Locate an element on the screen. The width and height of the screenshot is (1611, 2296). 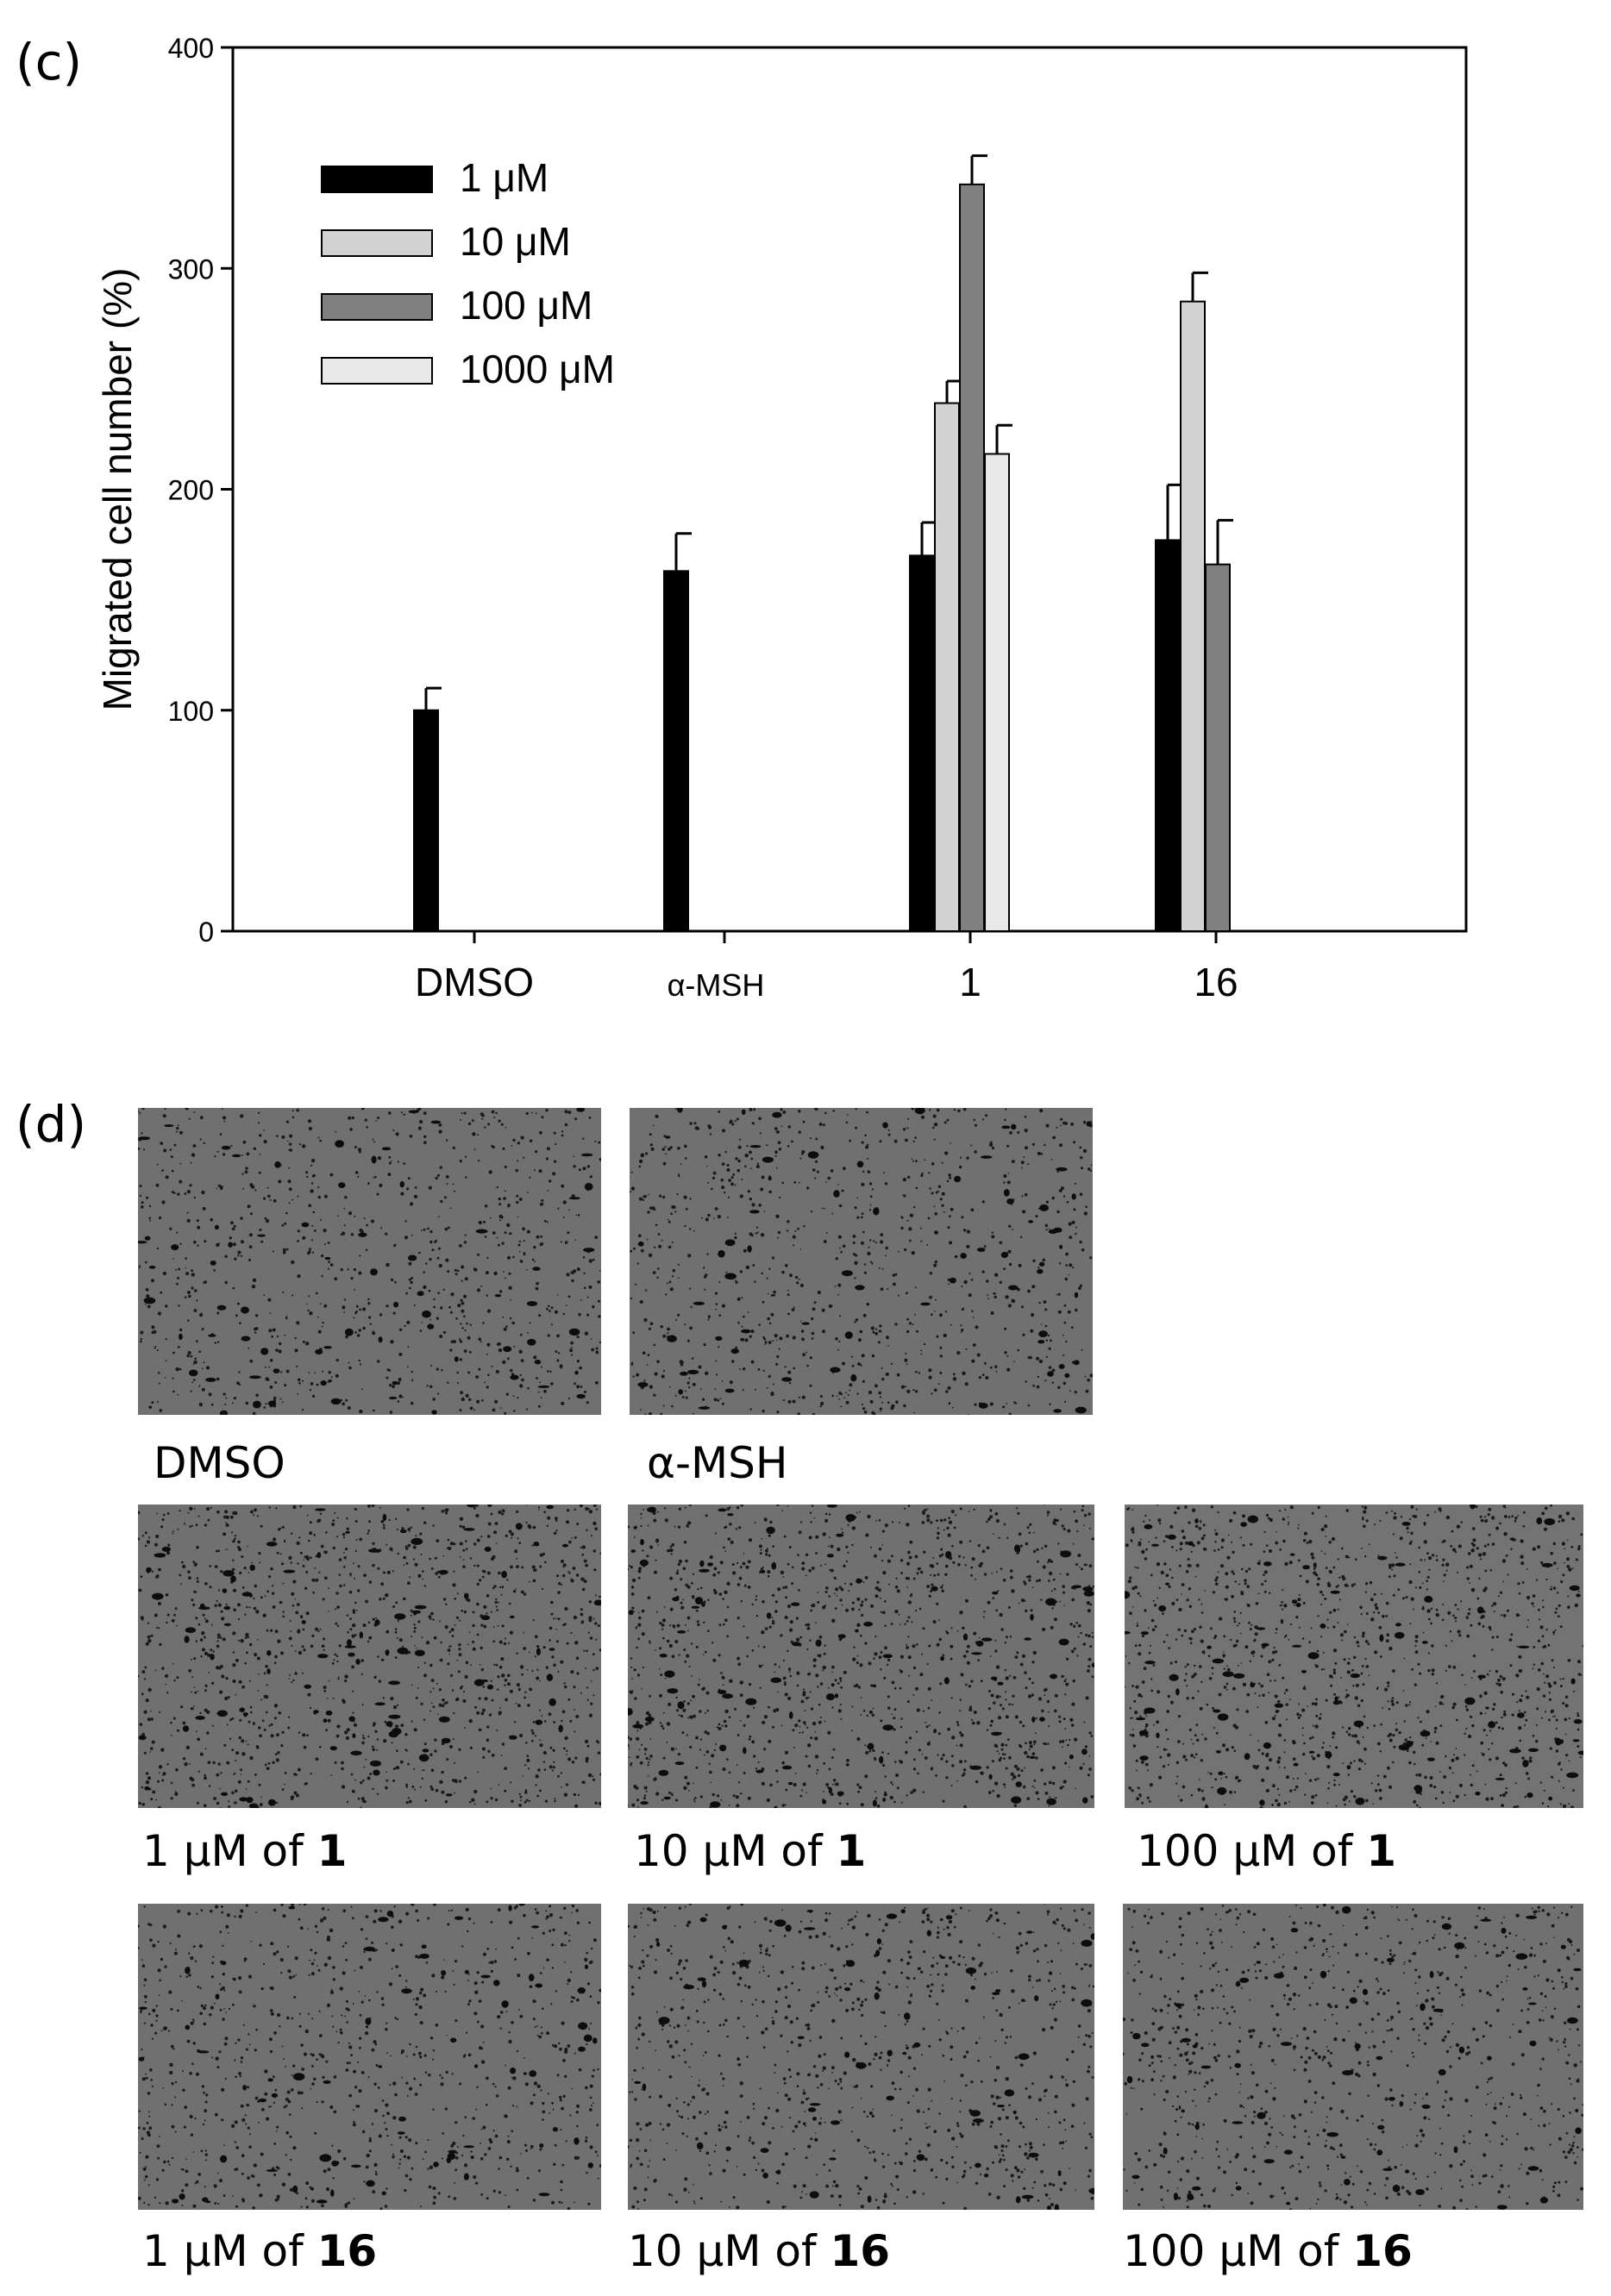
micrograph-dmso is located at coordinates (369, 1261).